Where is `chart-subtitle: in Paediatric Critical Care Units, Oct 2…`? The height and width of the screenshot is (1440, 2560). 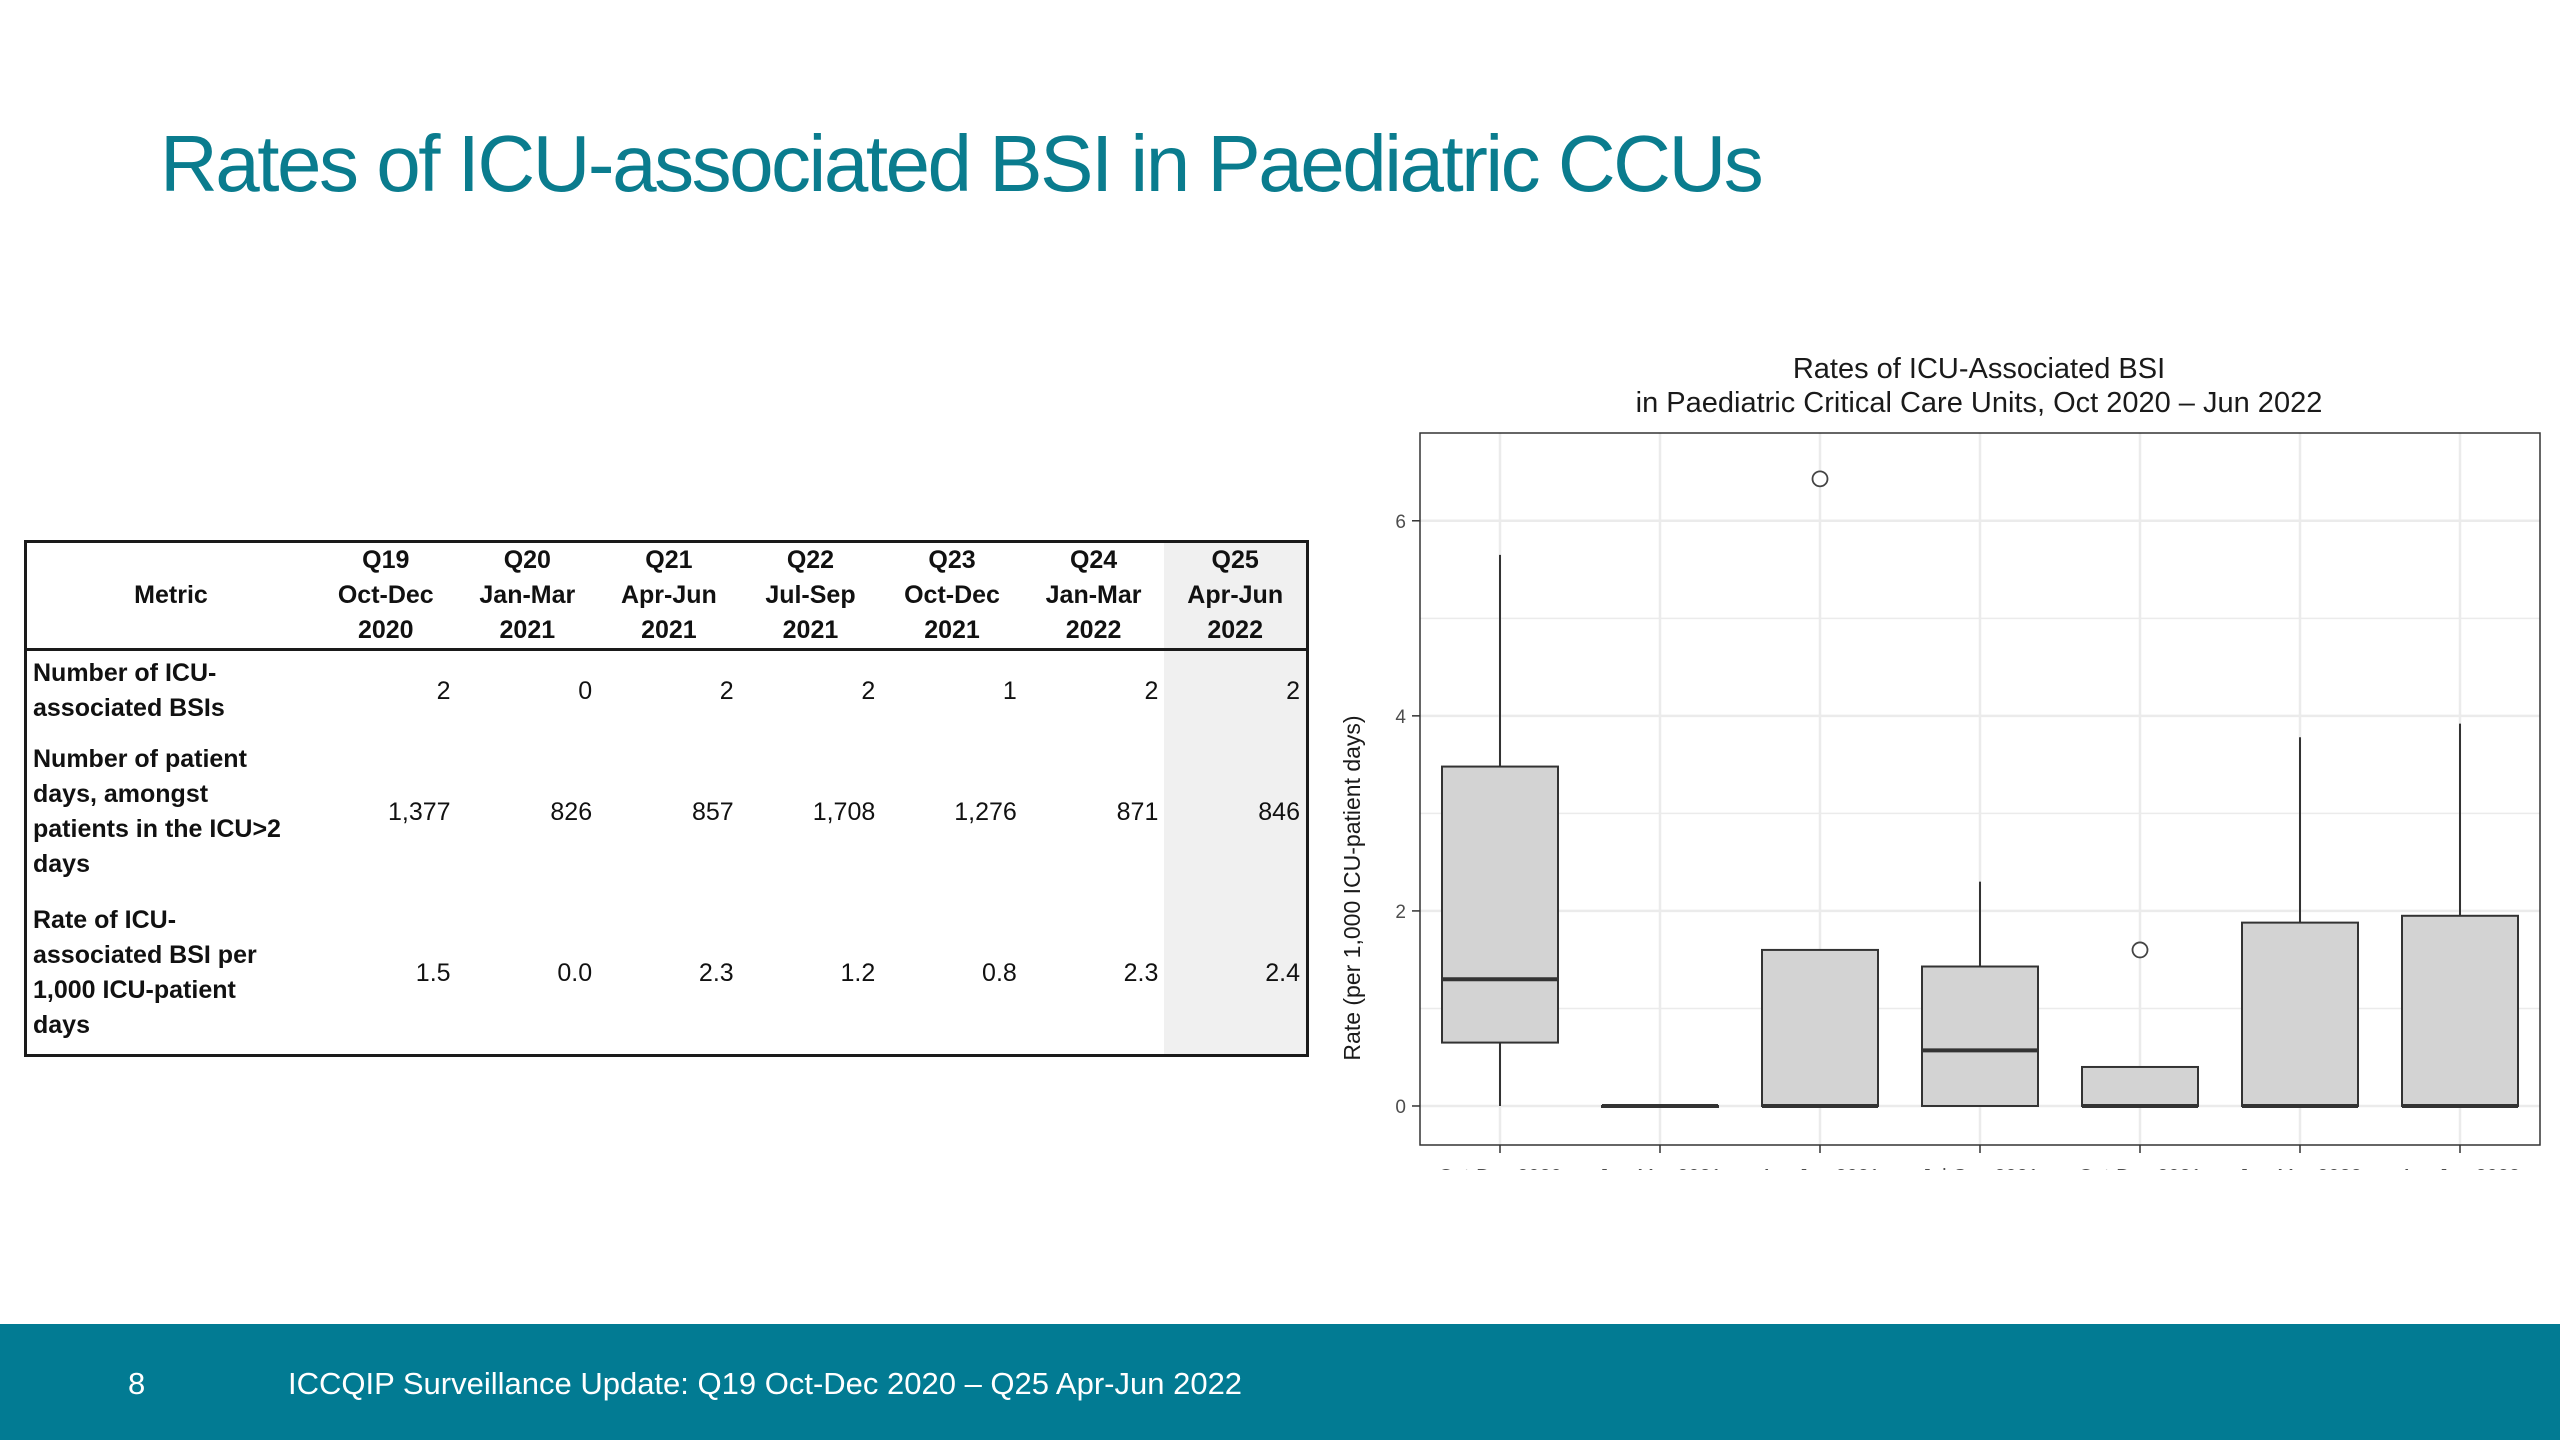 chart-subtitle: in Paediatric Critical Care Units, Oct 2… is located at coordinates (1979, 403).